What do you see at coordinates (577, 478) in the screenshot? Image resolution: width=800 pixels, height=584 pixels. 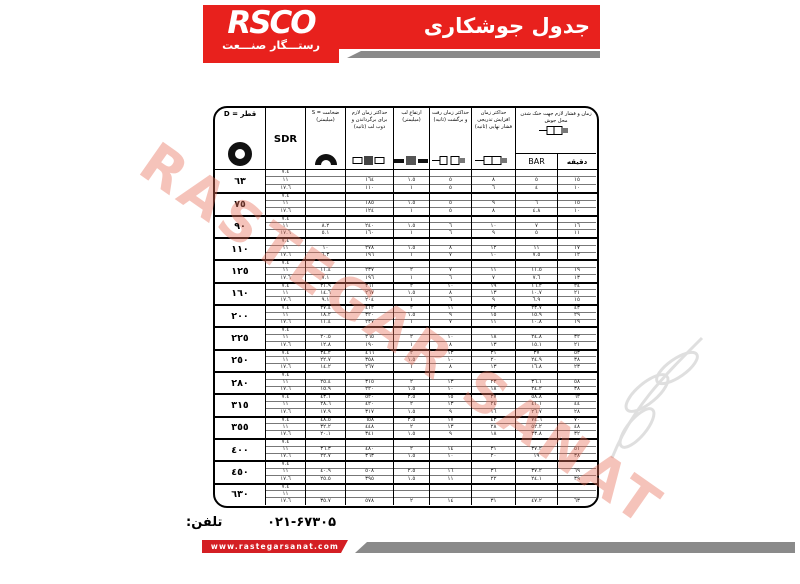 I see `min-value: ٣٩` at bounding box center [577, 478].